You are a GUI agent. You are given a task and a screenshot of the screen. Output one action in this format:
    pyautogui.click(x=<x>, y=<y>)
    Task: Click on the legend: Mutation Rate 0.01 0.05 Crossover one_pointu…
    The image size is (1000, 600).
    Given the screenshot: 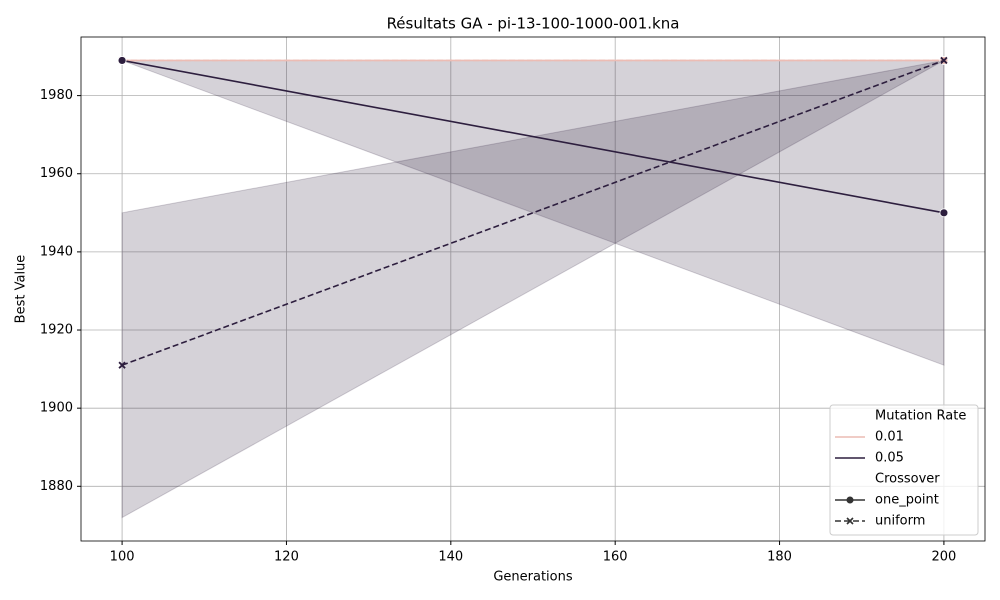 What is the action you would take?
    pyautogui.click(x=904, y=470)
    